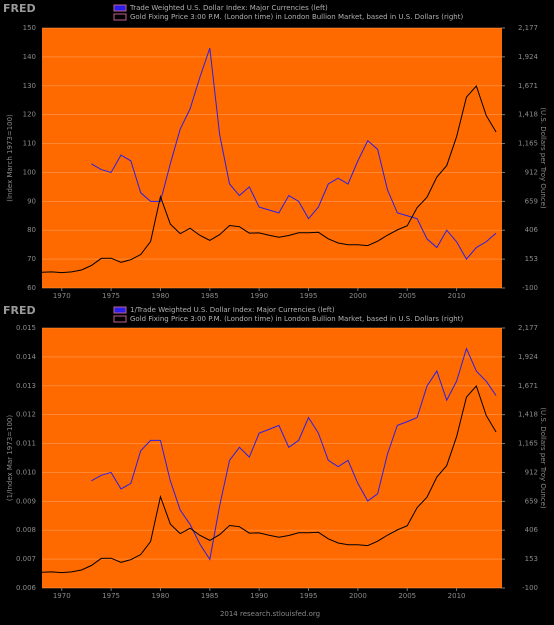 Image resolution: width=554 pixels, height=625 pixels. What do you see at coordinates (26, 530) in the screenshot?
I see `y-tick-label: 0.008` at bounding box center [26, 530].